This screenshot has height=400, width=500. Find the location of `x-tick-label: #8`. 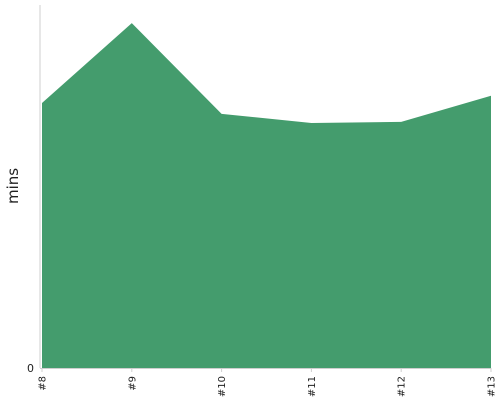

x-tick-label: #8 is located at coordinates (43, 383).